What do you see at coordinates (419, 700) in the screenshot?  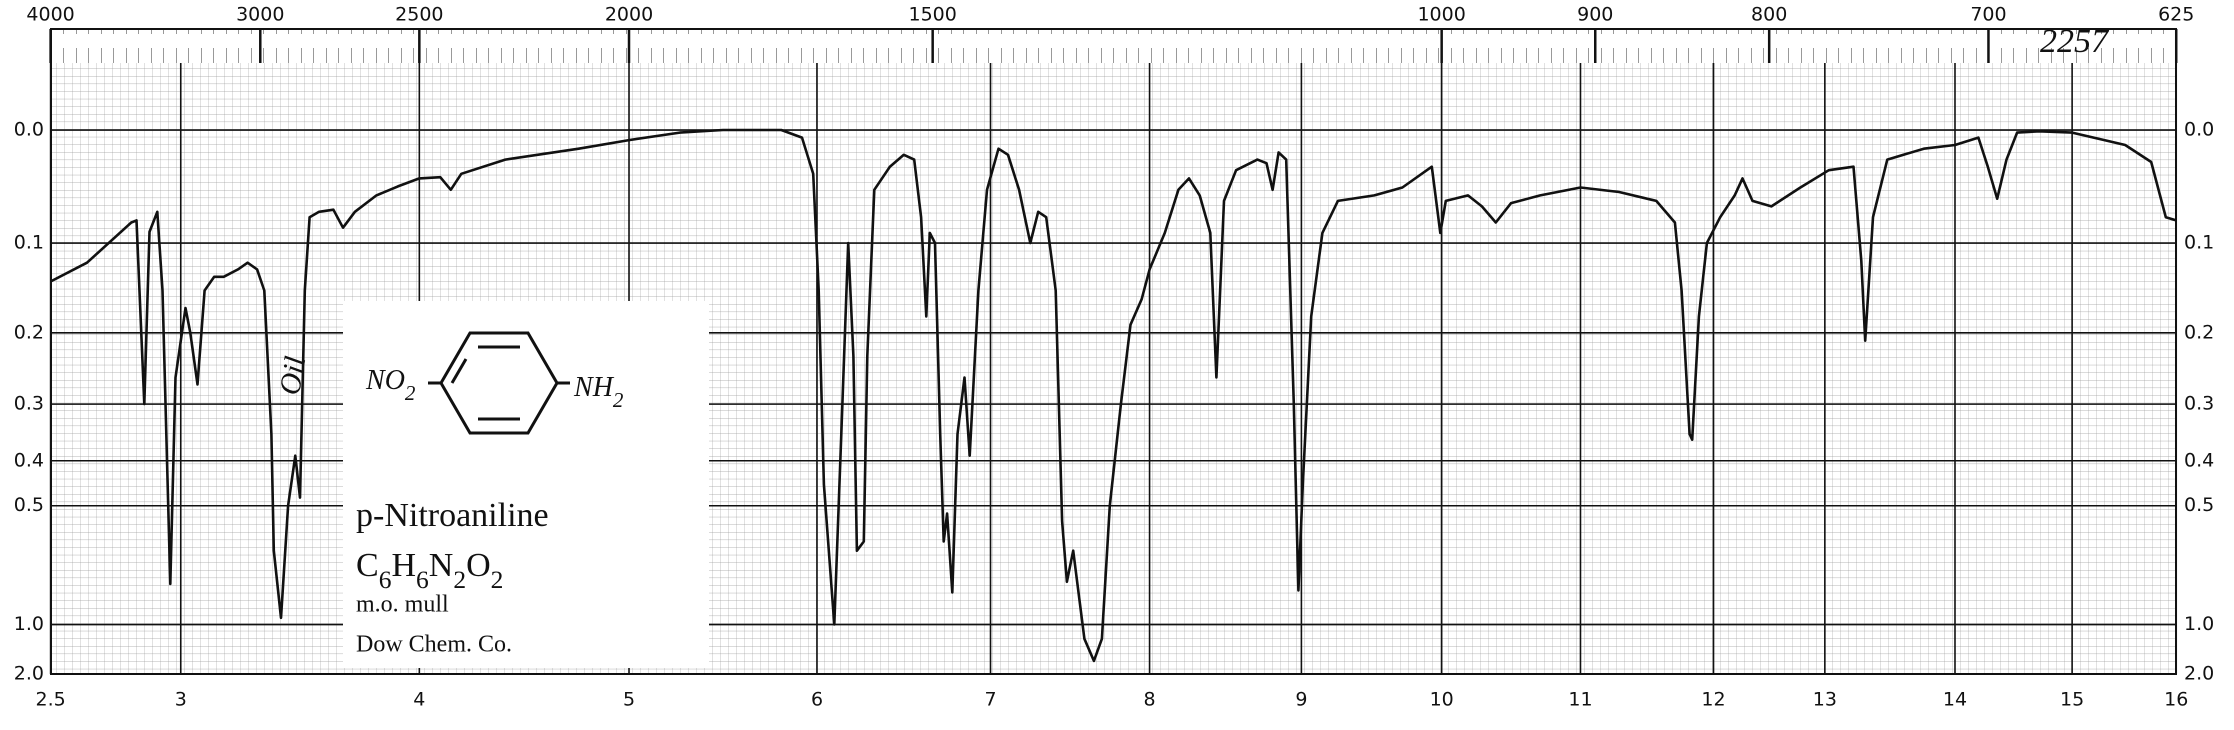 I see `x-tick-label: 4` at bounding box center [419, 700].